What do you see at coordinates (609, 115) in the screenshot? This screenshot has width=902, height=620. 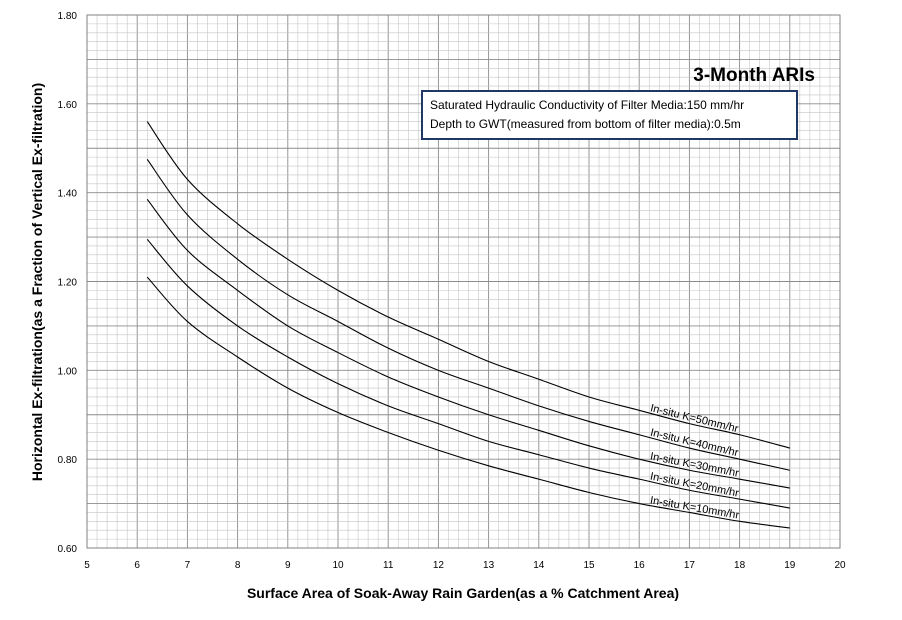 I see `annotation-box` at bounding box center [609, 115].